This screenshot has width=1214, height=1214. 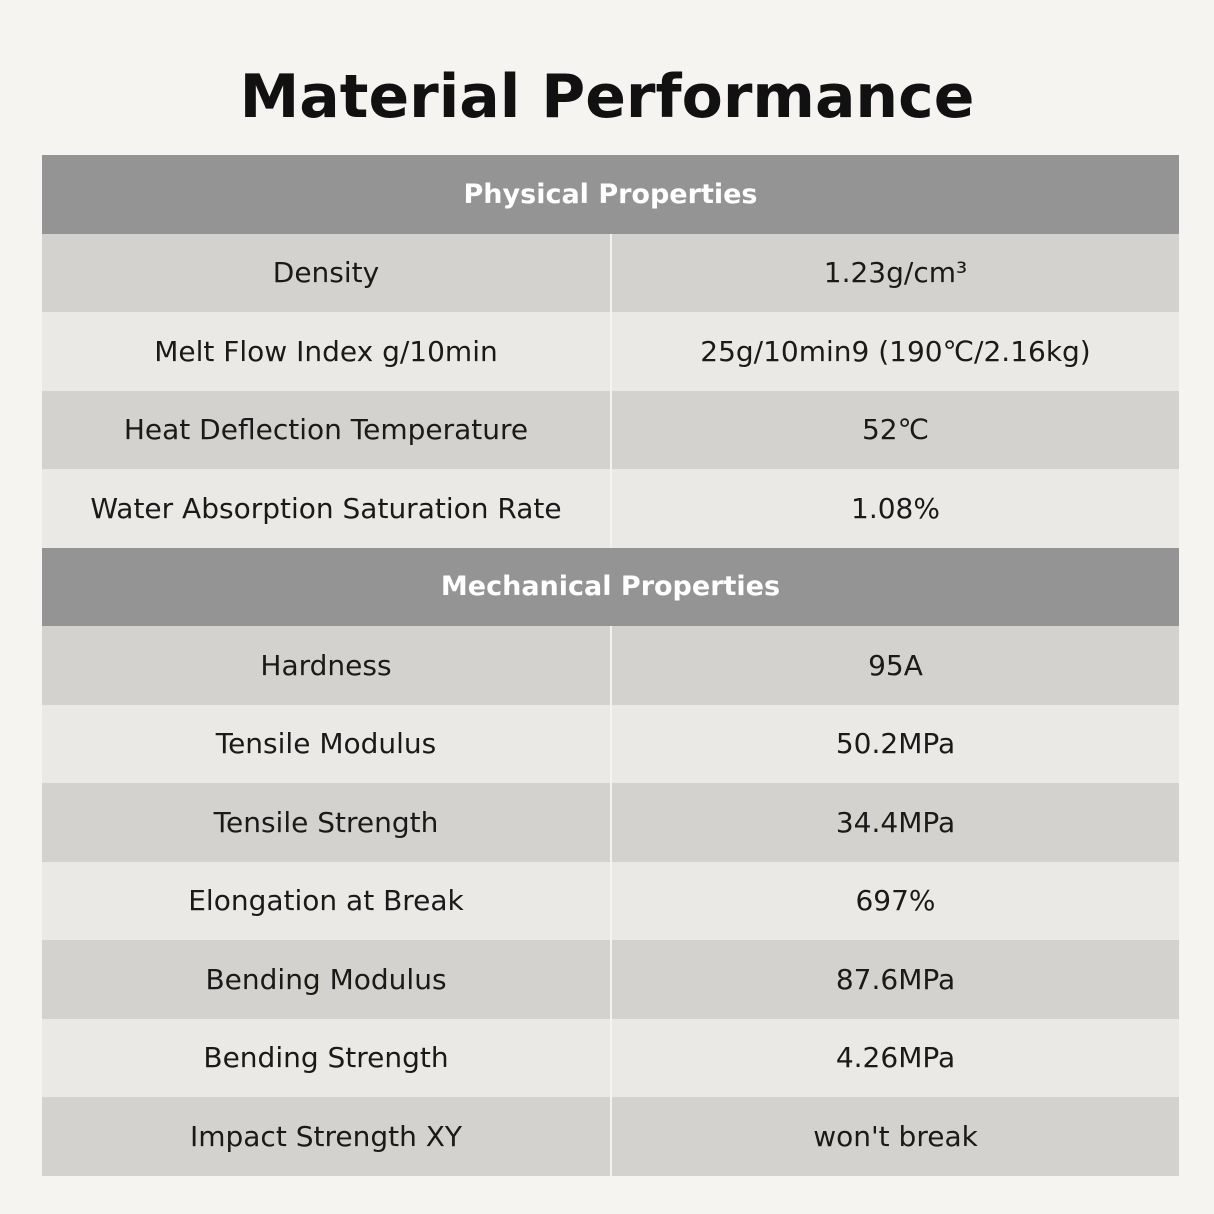 I want to click on property-value: 697%, so click(x=895, y=901).